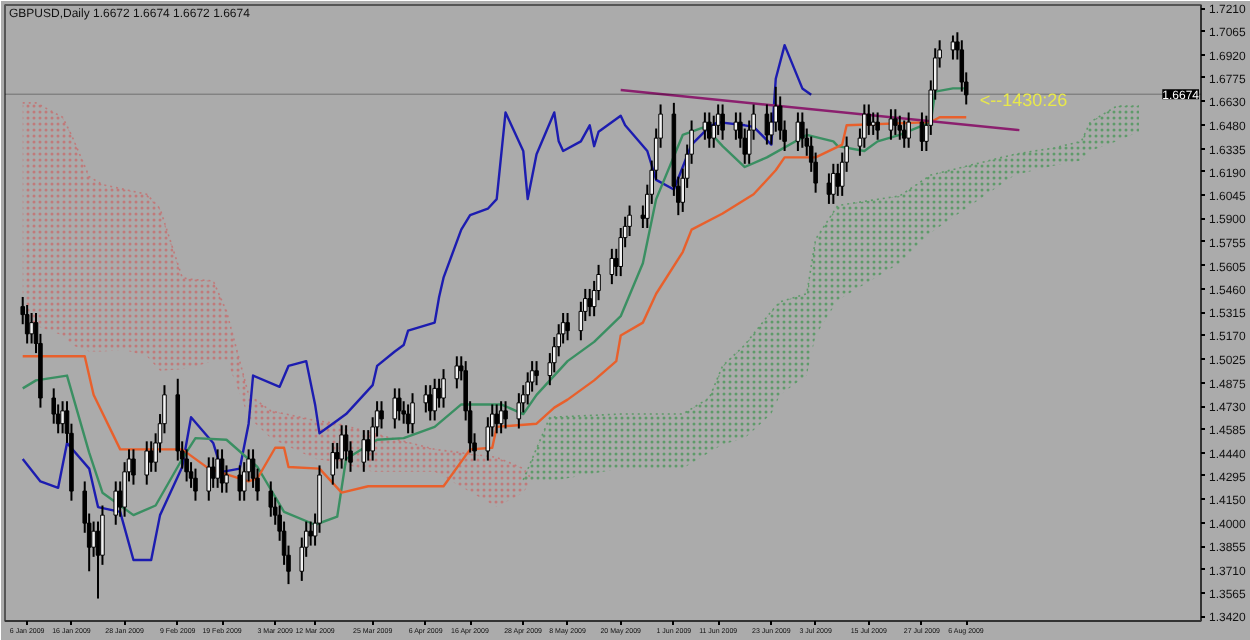  Describe the element at coordinates (1023, 100) in the screenshot. I see `annotation: <--1430:26` at that location.